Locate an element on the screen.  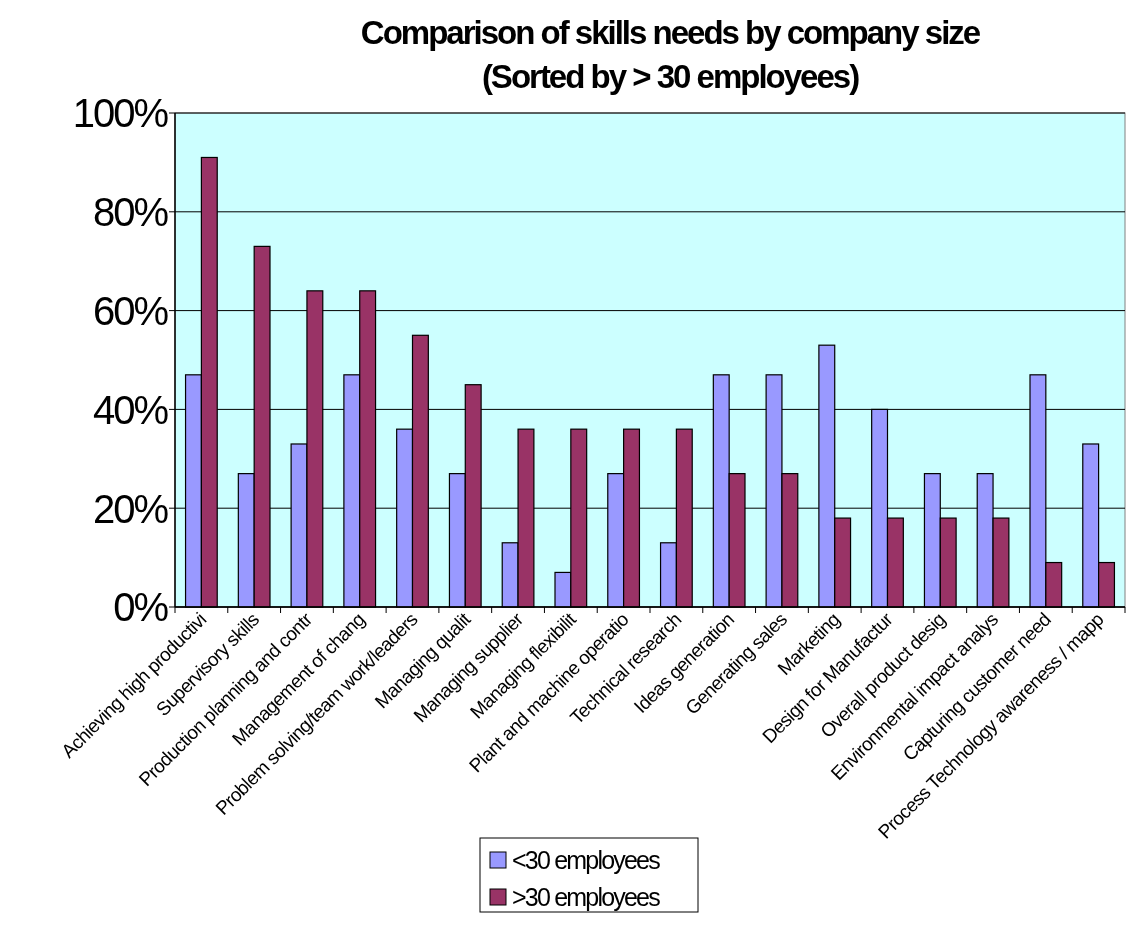
y-tick-label: 20% is located at coordinates (130, 508).